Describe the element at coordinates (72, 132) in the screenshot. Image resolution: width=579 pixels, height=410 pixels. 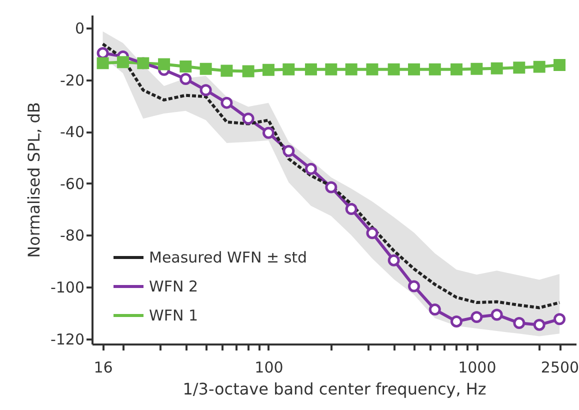
I see `y-tick-label: -40` at that location.